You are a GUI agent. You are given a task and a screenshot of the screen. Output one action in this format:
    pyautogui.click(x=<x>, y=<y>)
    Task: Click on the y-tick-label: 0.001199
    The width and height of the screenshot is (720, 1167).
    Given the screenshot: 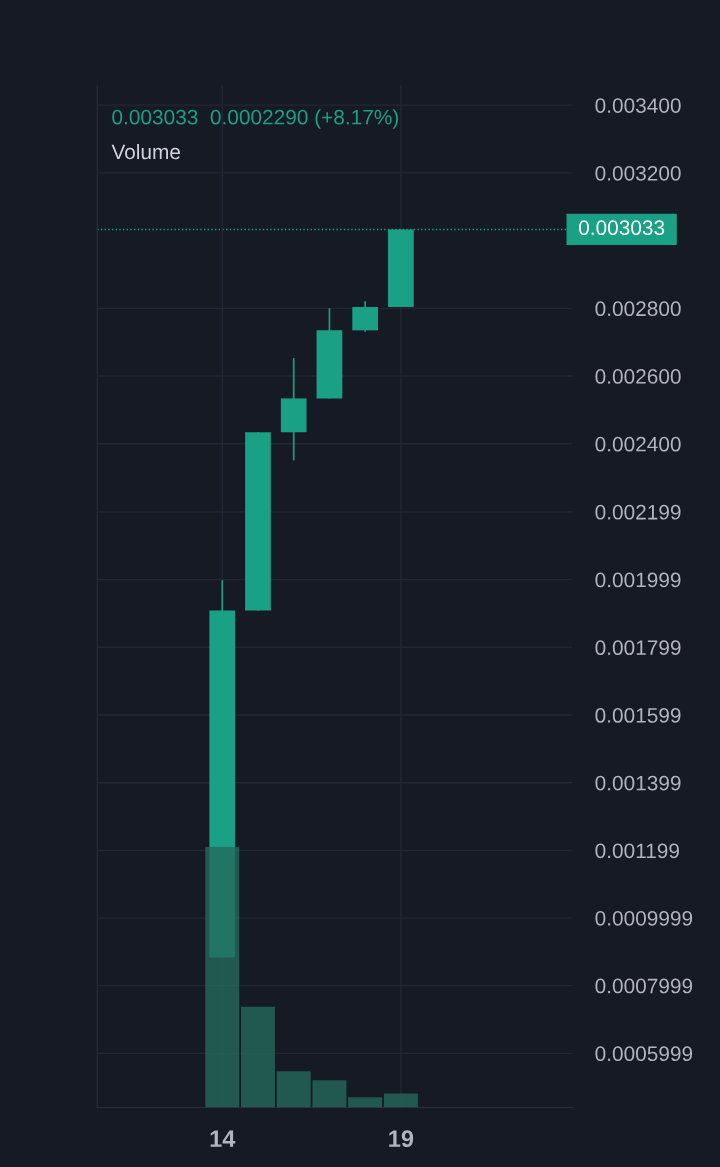 What is the action you would take?
    pyautogui.click(x=637, y=851)
    